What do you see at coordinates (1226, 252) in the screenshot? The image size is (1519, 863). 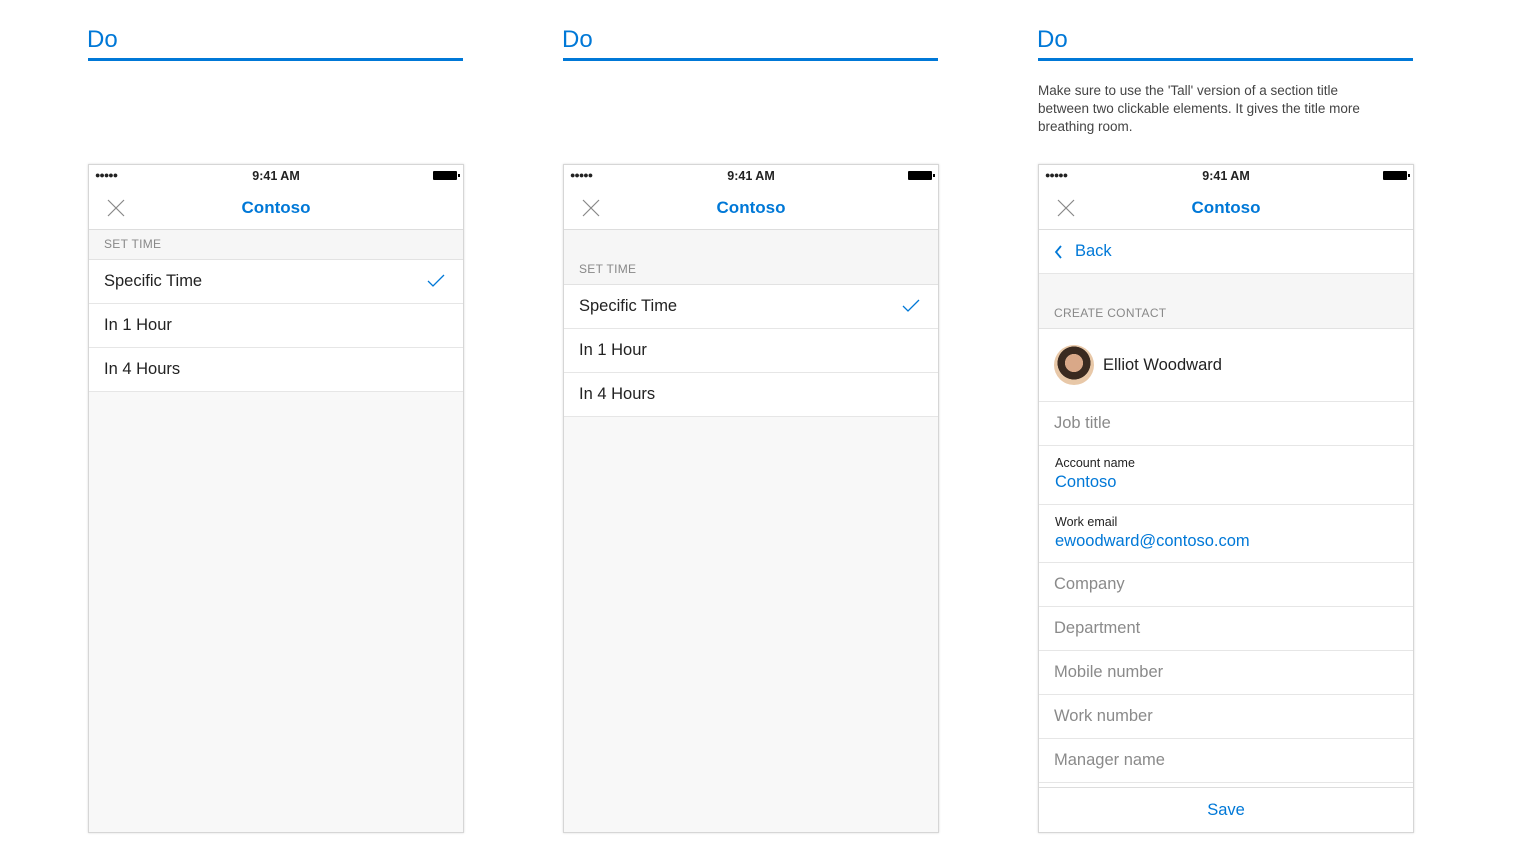 I see `back-button: Back` at bounding box center [1226, 252].